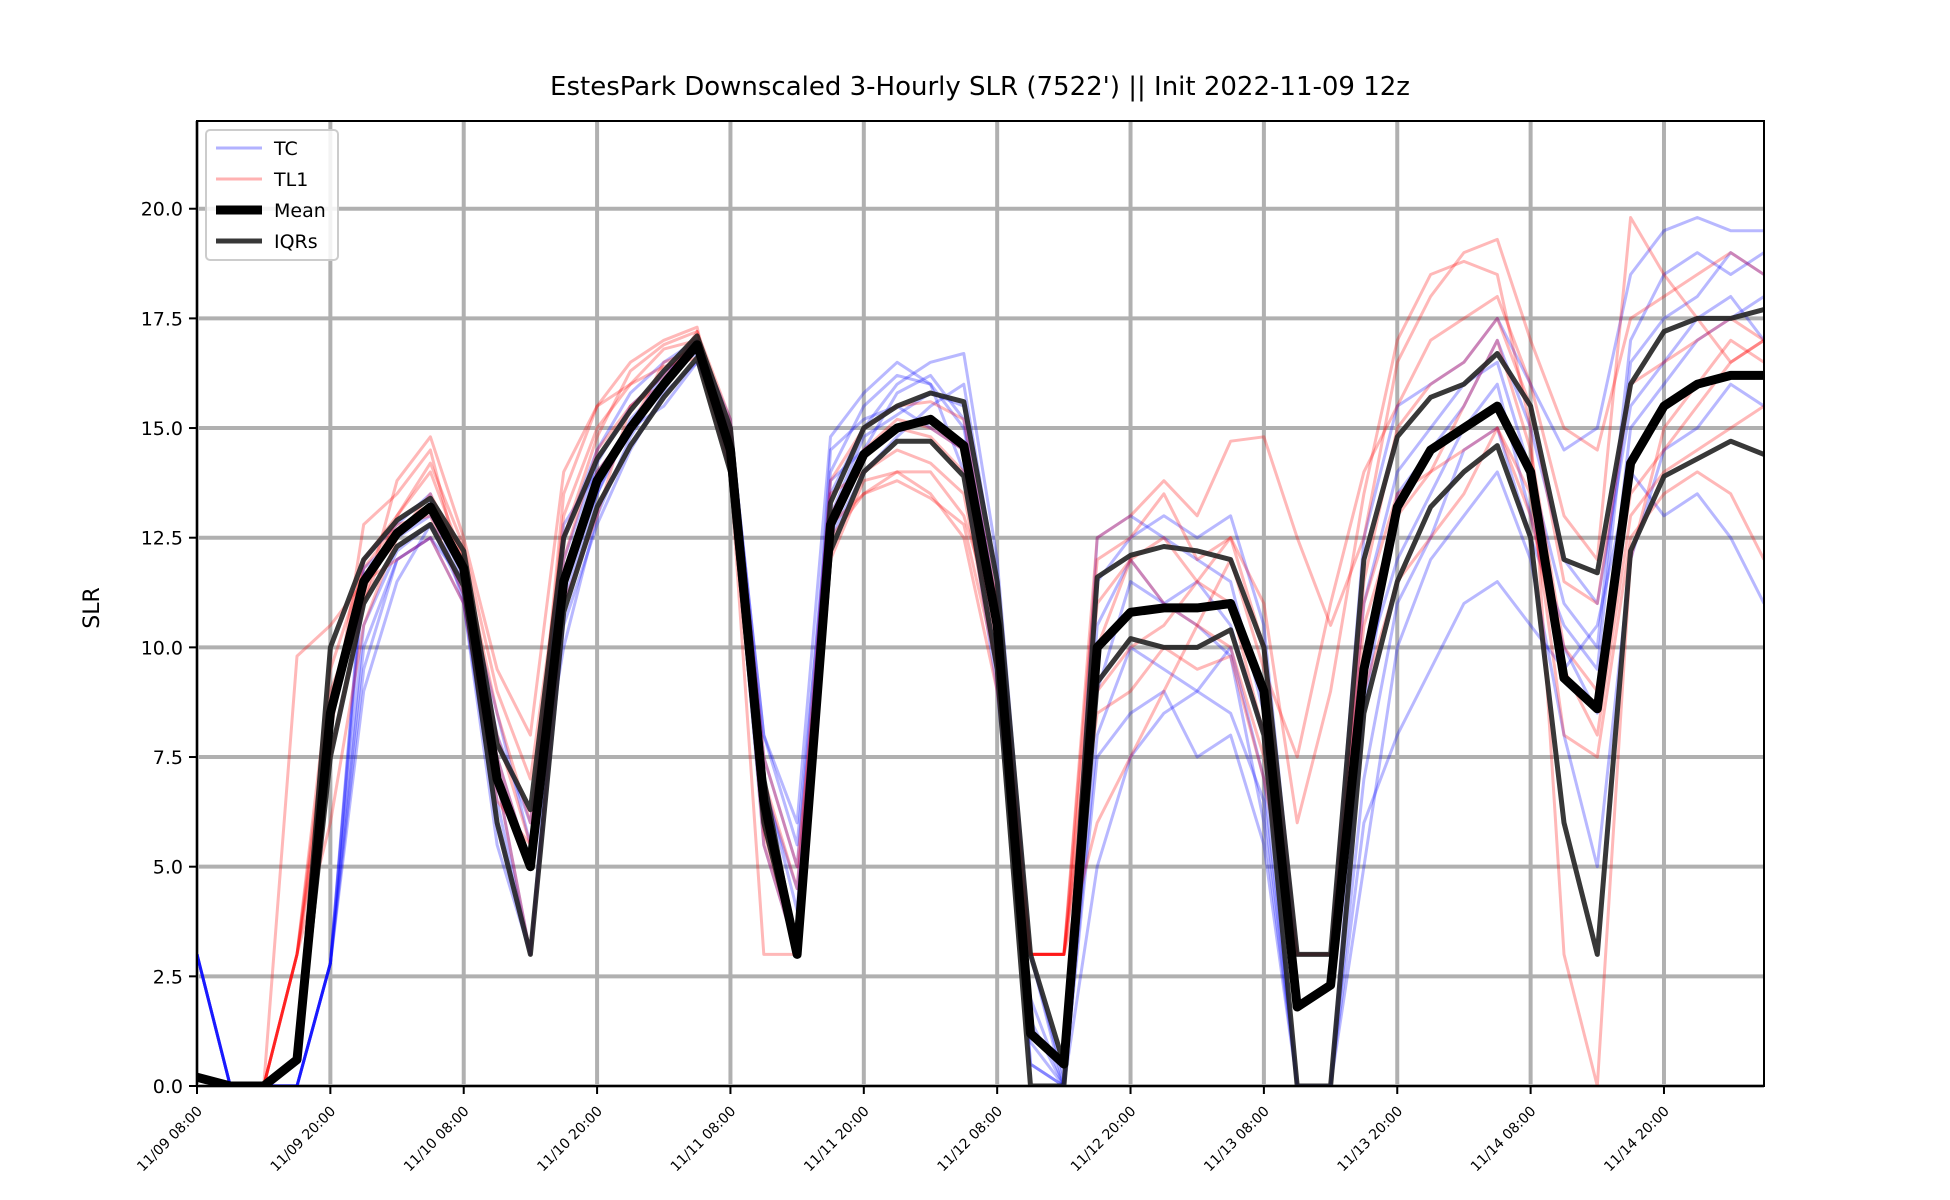 The image size is (1950, 1200). Describe the element at coordinates (285, 149) in the screenshot. I see `legend-label-tc: TC` at that location.